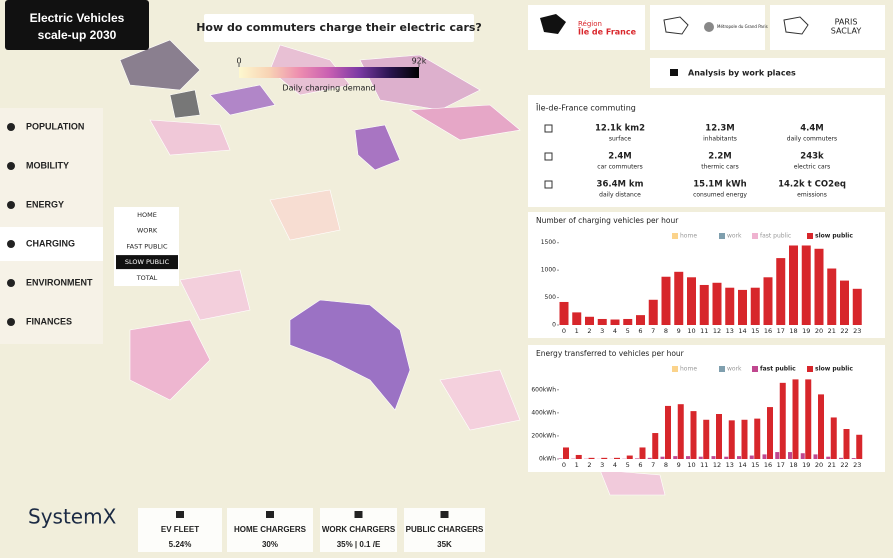 This screenshot has height=558, width=893. What do you see at coordinates (147, 215) in the screenshot?
I see `filter-option: HOME` at bounding box center [147, 215].